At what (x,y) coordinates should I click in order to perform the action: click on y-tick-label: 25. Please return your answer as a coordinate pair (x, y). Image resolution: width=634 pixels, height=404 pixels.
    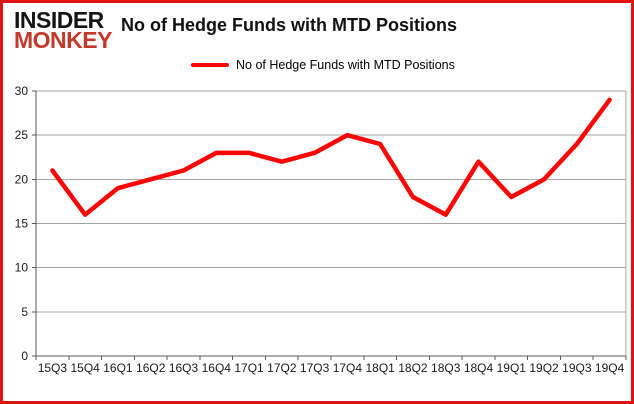
    Looking at the image, I should click on (22, 135).